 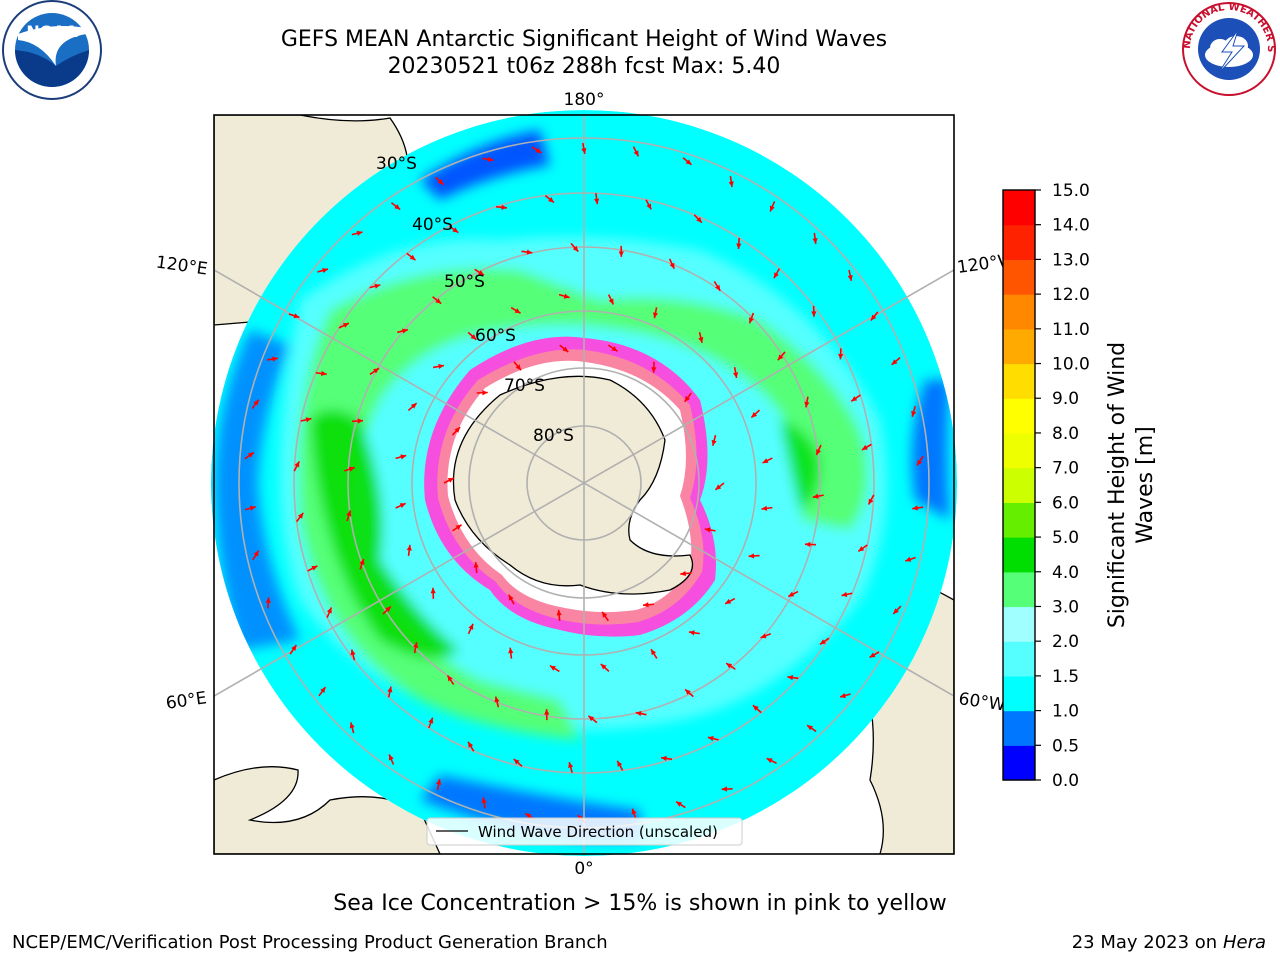 What do you see at coordinates (1071, 365) in the screenshot?
I see `colorbar-tick-label: 10.0` at bounding box center [1071, 365].